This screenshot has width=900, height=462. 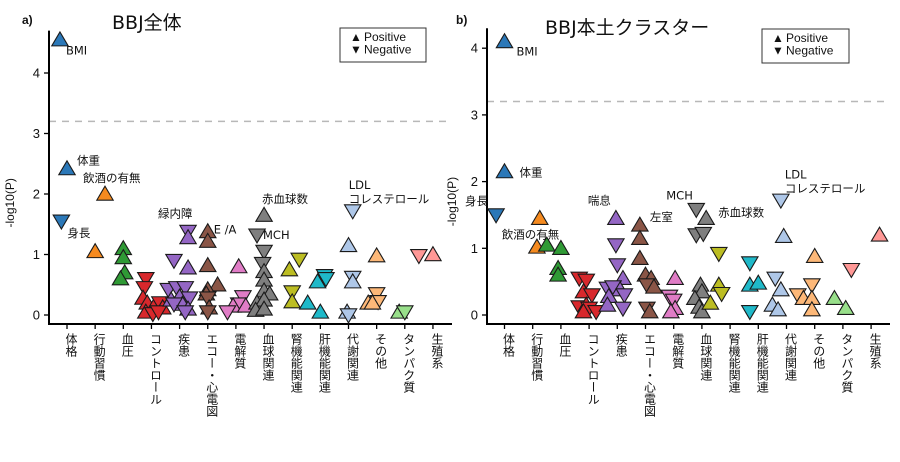 What do you see at coordinates (27, 20) in the screenshot?
I see `panel-tag: a)` at bounding box center [27, 20].